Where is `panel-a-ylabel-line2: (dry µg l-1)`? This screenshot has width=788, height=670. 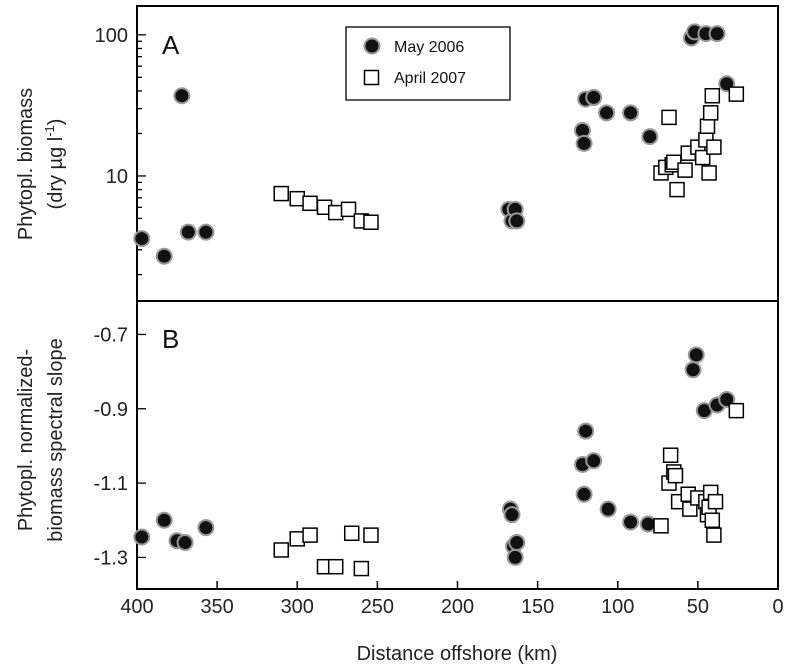
panel-a-ylabel-line2: (dry µg l-1) is located at coordinates (54, 164).